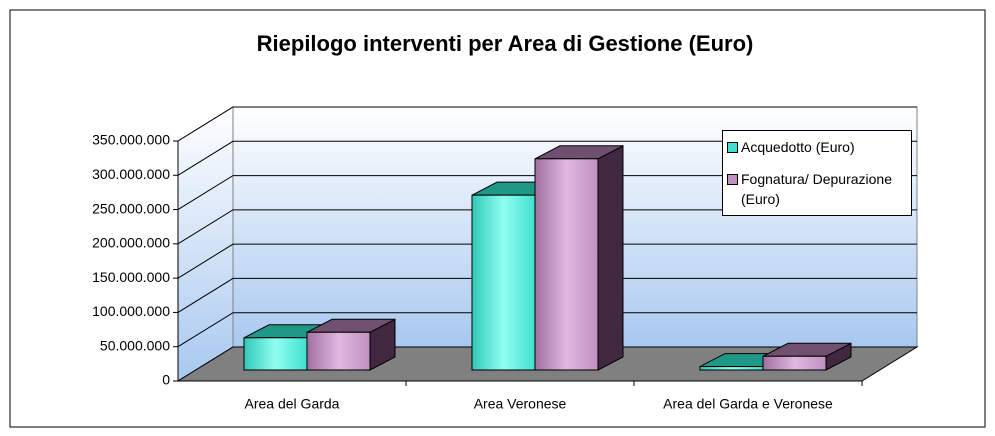 This screenshot has width=995, height=436. What do you see at coordinates (166, 380) in the screenshot?
I see `y-tick-label: 0` at bounding box center [166, 380].